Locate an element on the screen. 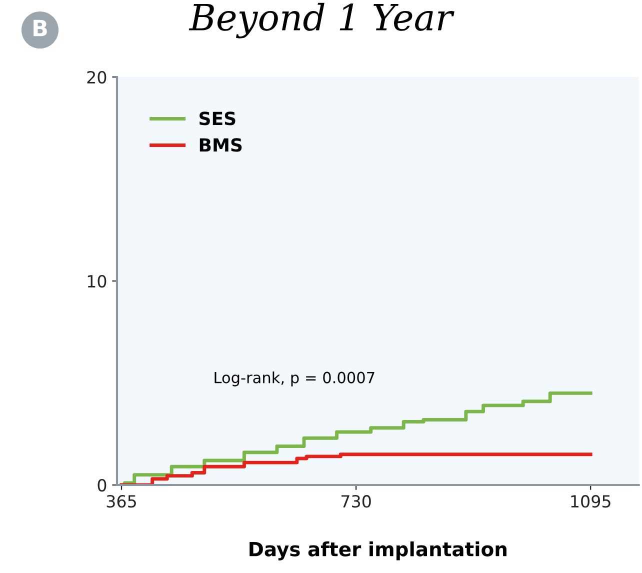  x-axis-title: Days after implantation is located at coordinates (378, 550).